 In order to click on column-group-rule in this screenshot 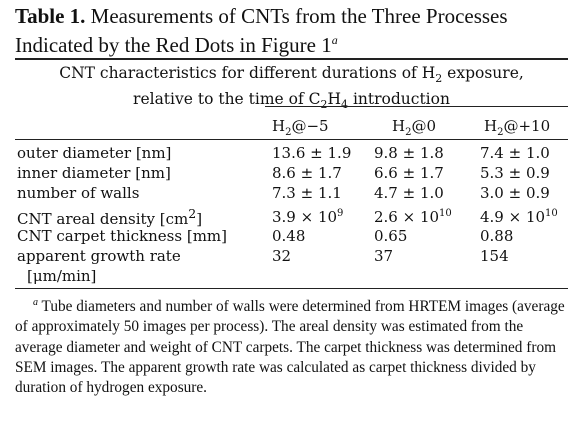, I will do `click(416, 106)`.